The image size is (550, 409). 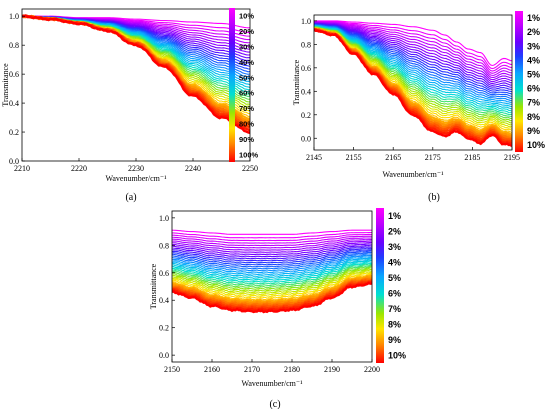 I want to click on colorbar-label-0-2: 30%, so click(x=246, y=47).